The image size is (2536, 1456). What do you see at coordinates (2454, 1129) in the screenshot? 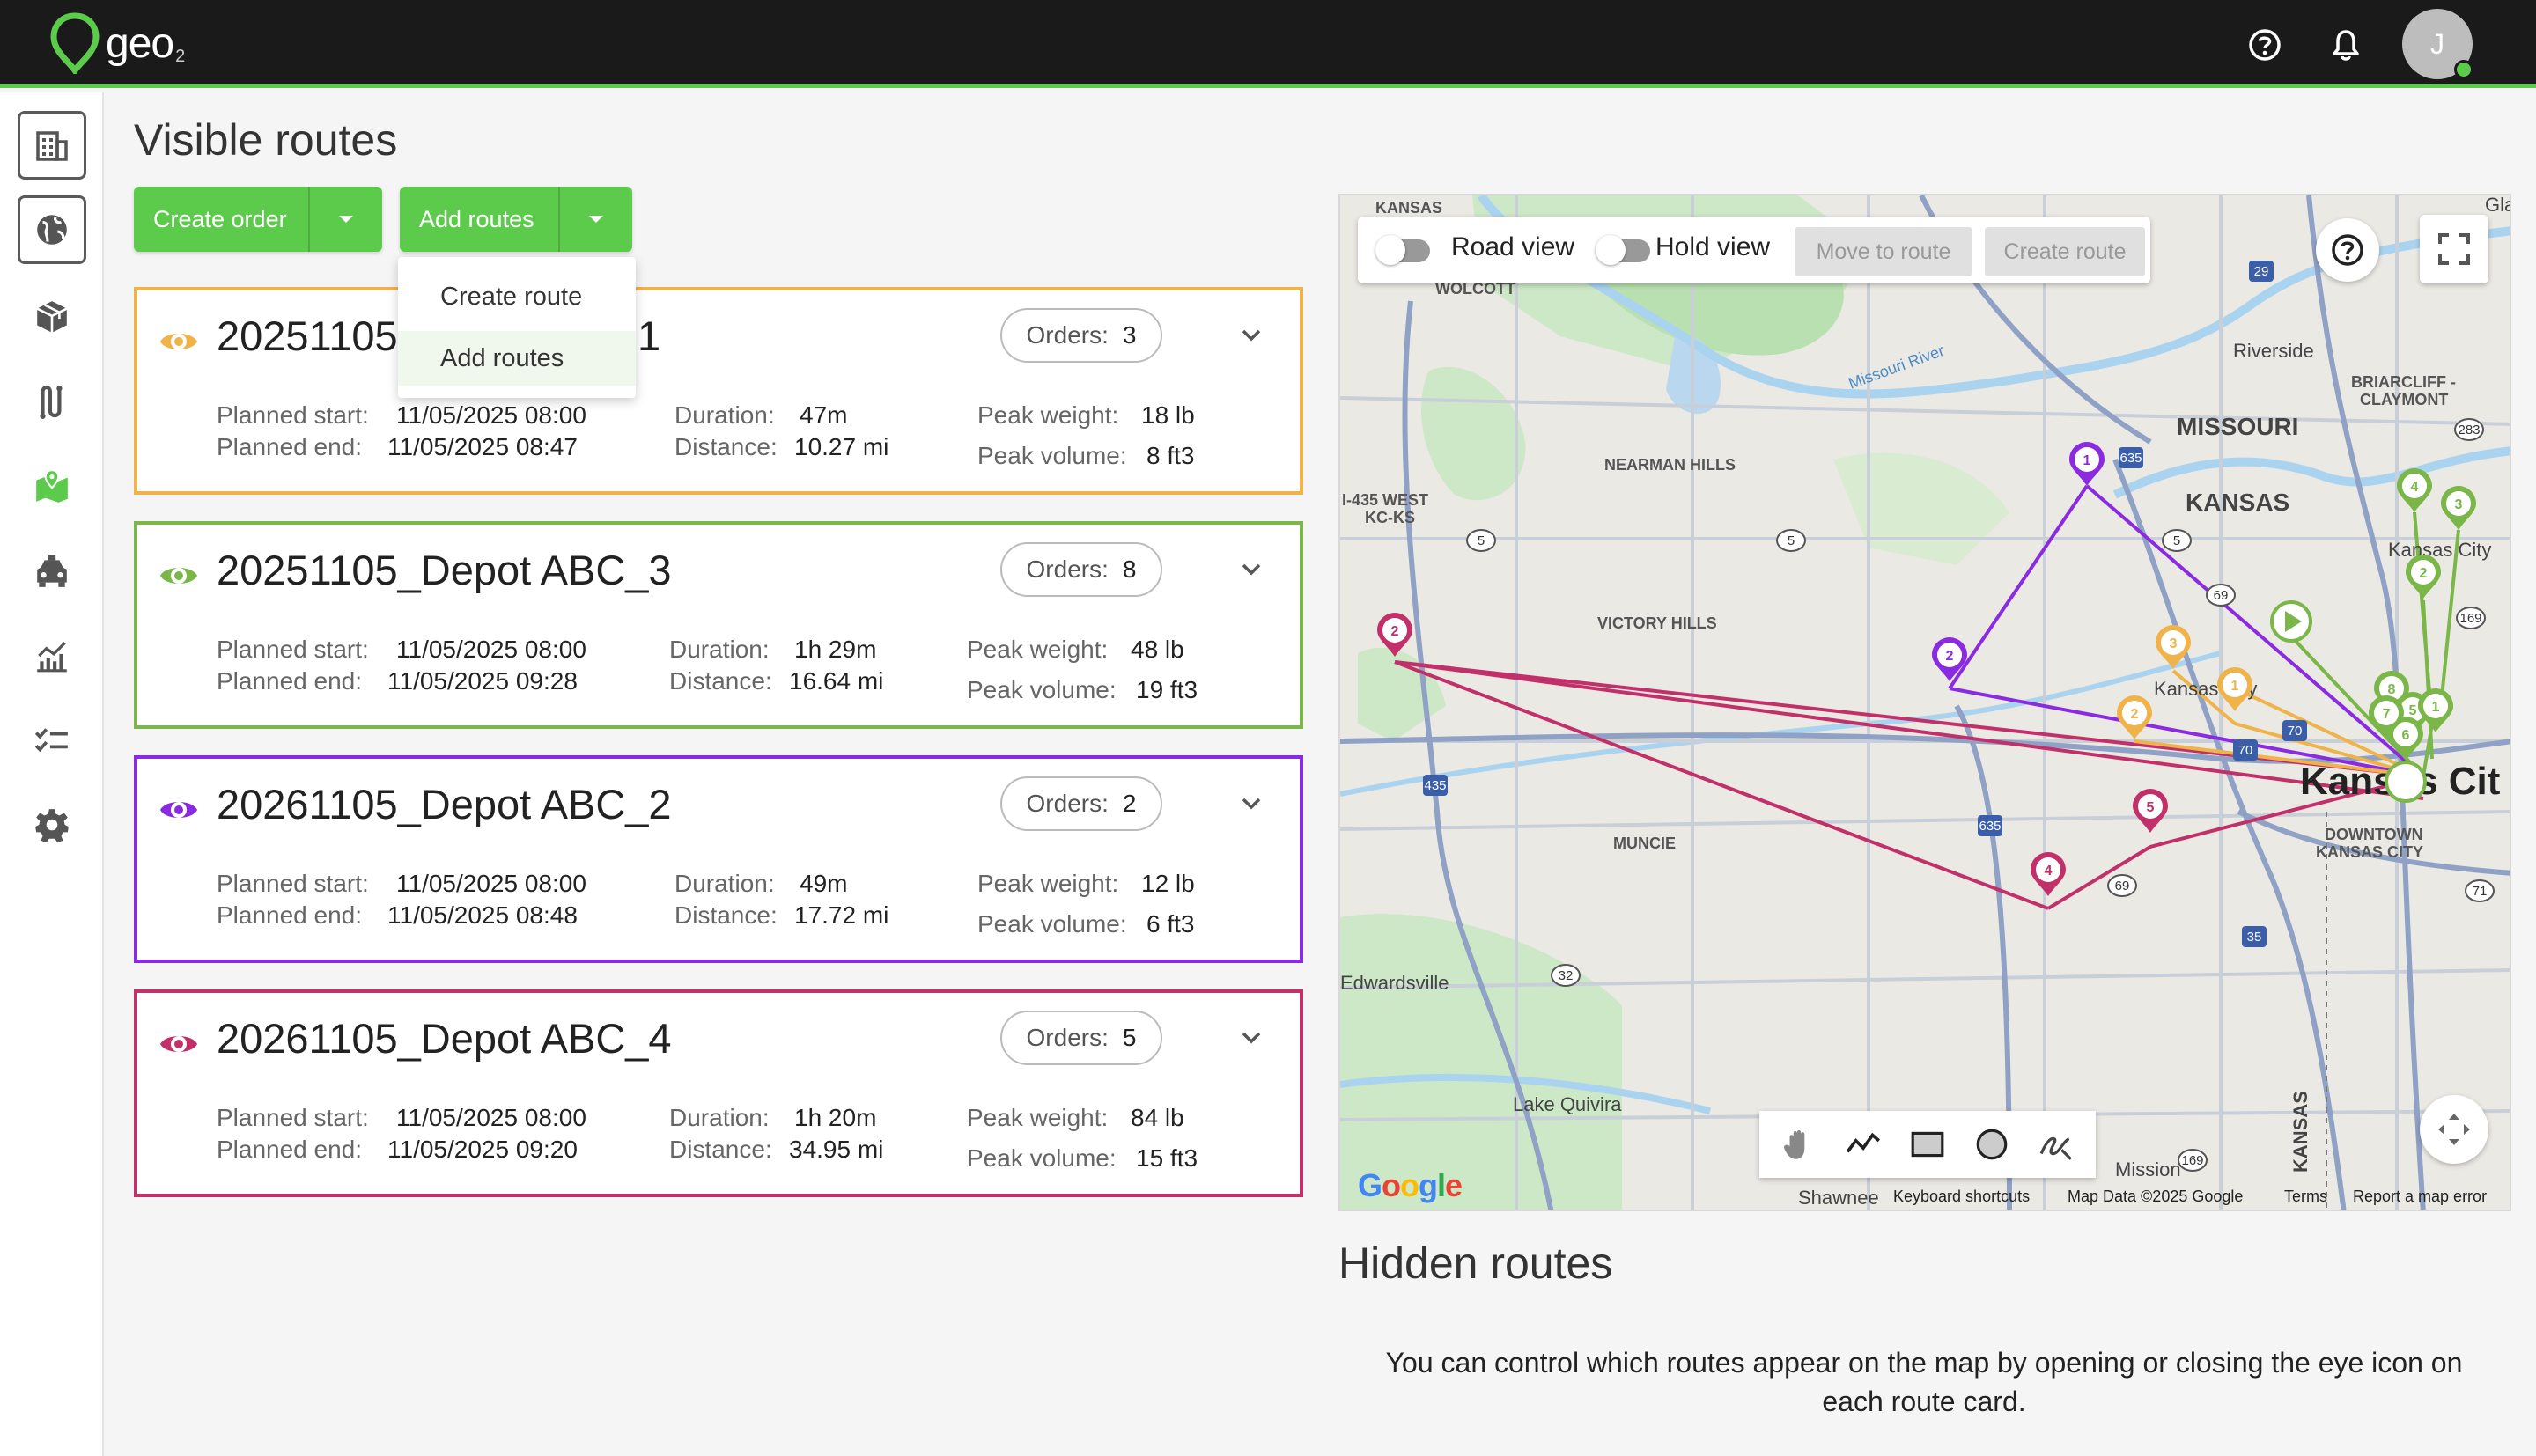
I see `recenter-button` at bounding box center [2454, 1129].